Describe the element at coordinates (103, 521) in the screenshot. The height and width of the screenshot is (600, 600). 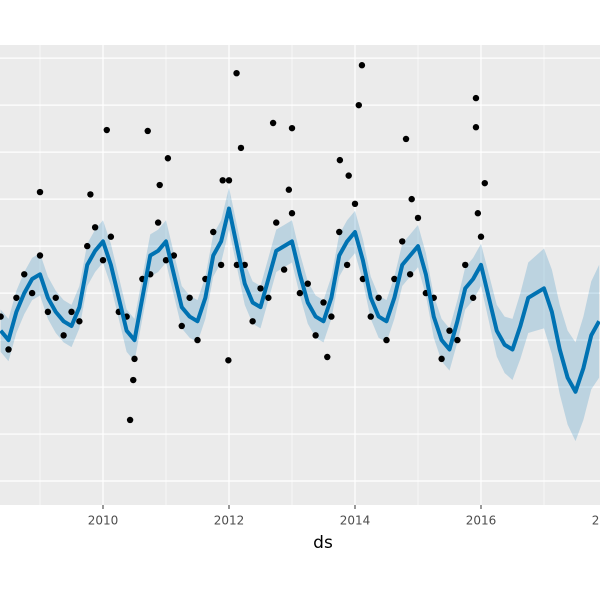
I see `x-tick-label: 2010` at that location.